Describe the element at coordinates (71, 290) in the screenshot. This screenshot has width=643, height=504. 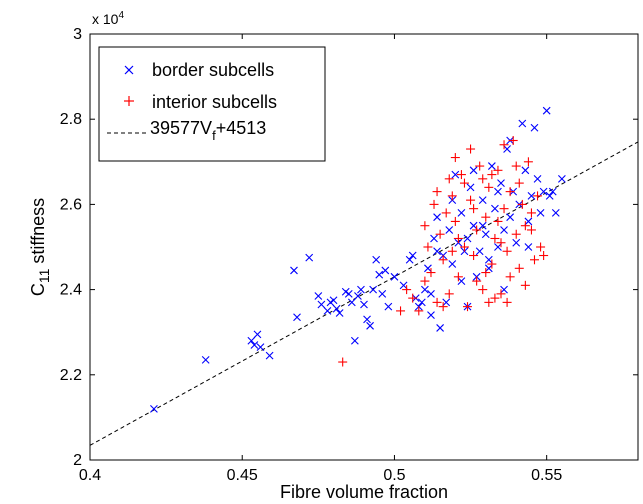
I see `y-tick-label: 2.4` at that location.